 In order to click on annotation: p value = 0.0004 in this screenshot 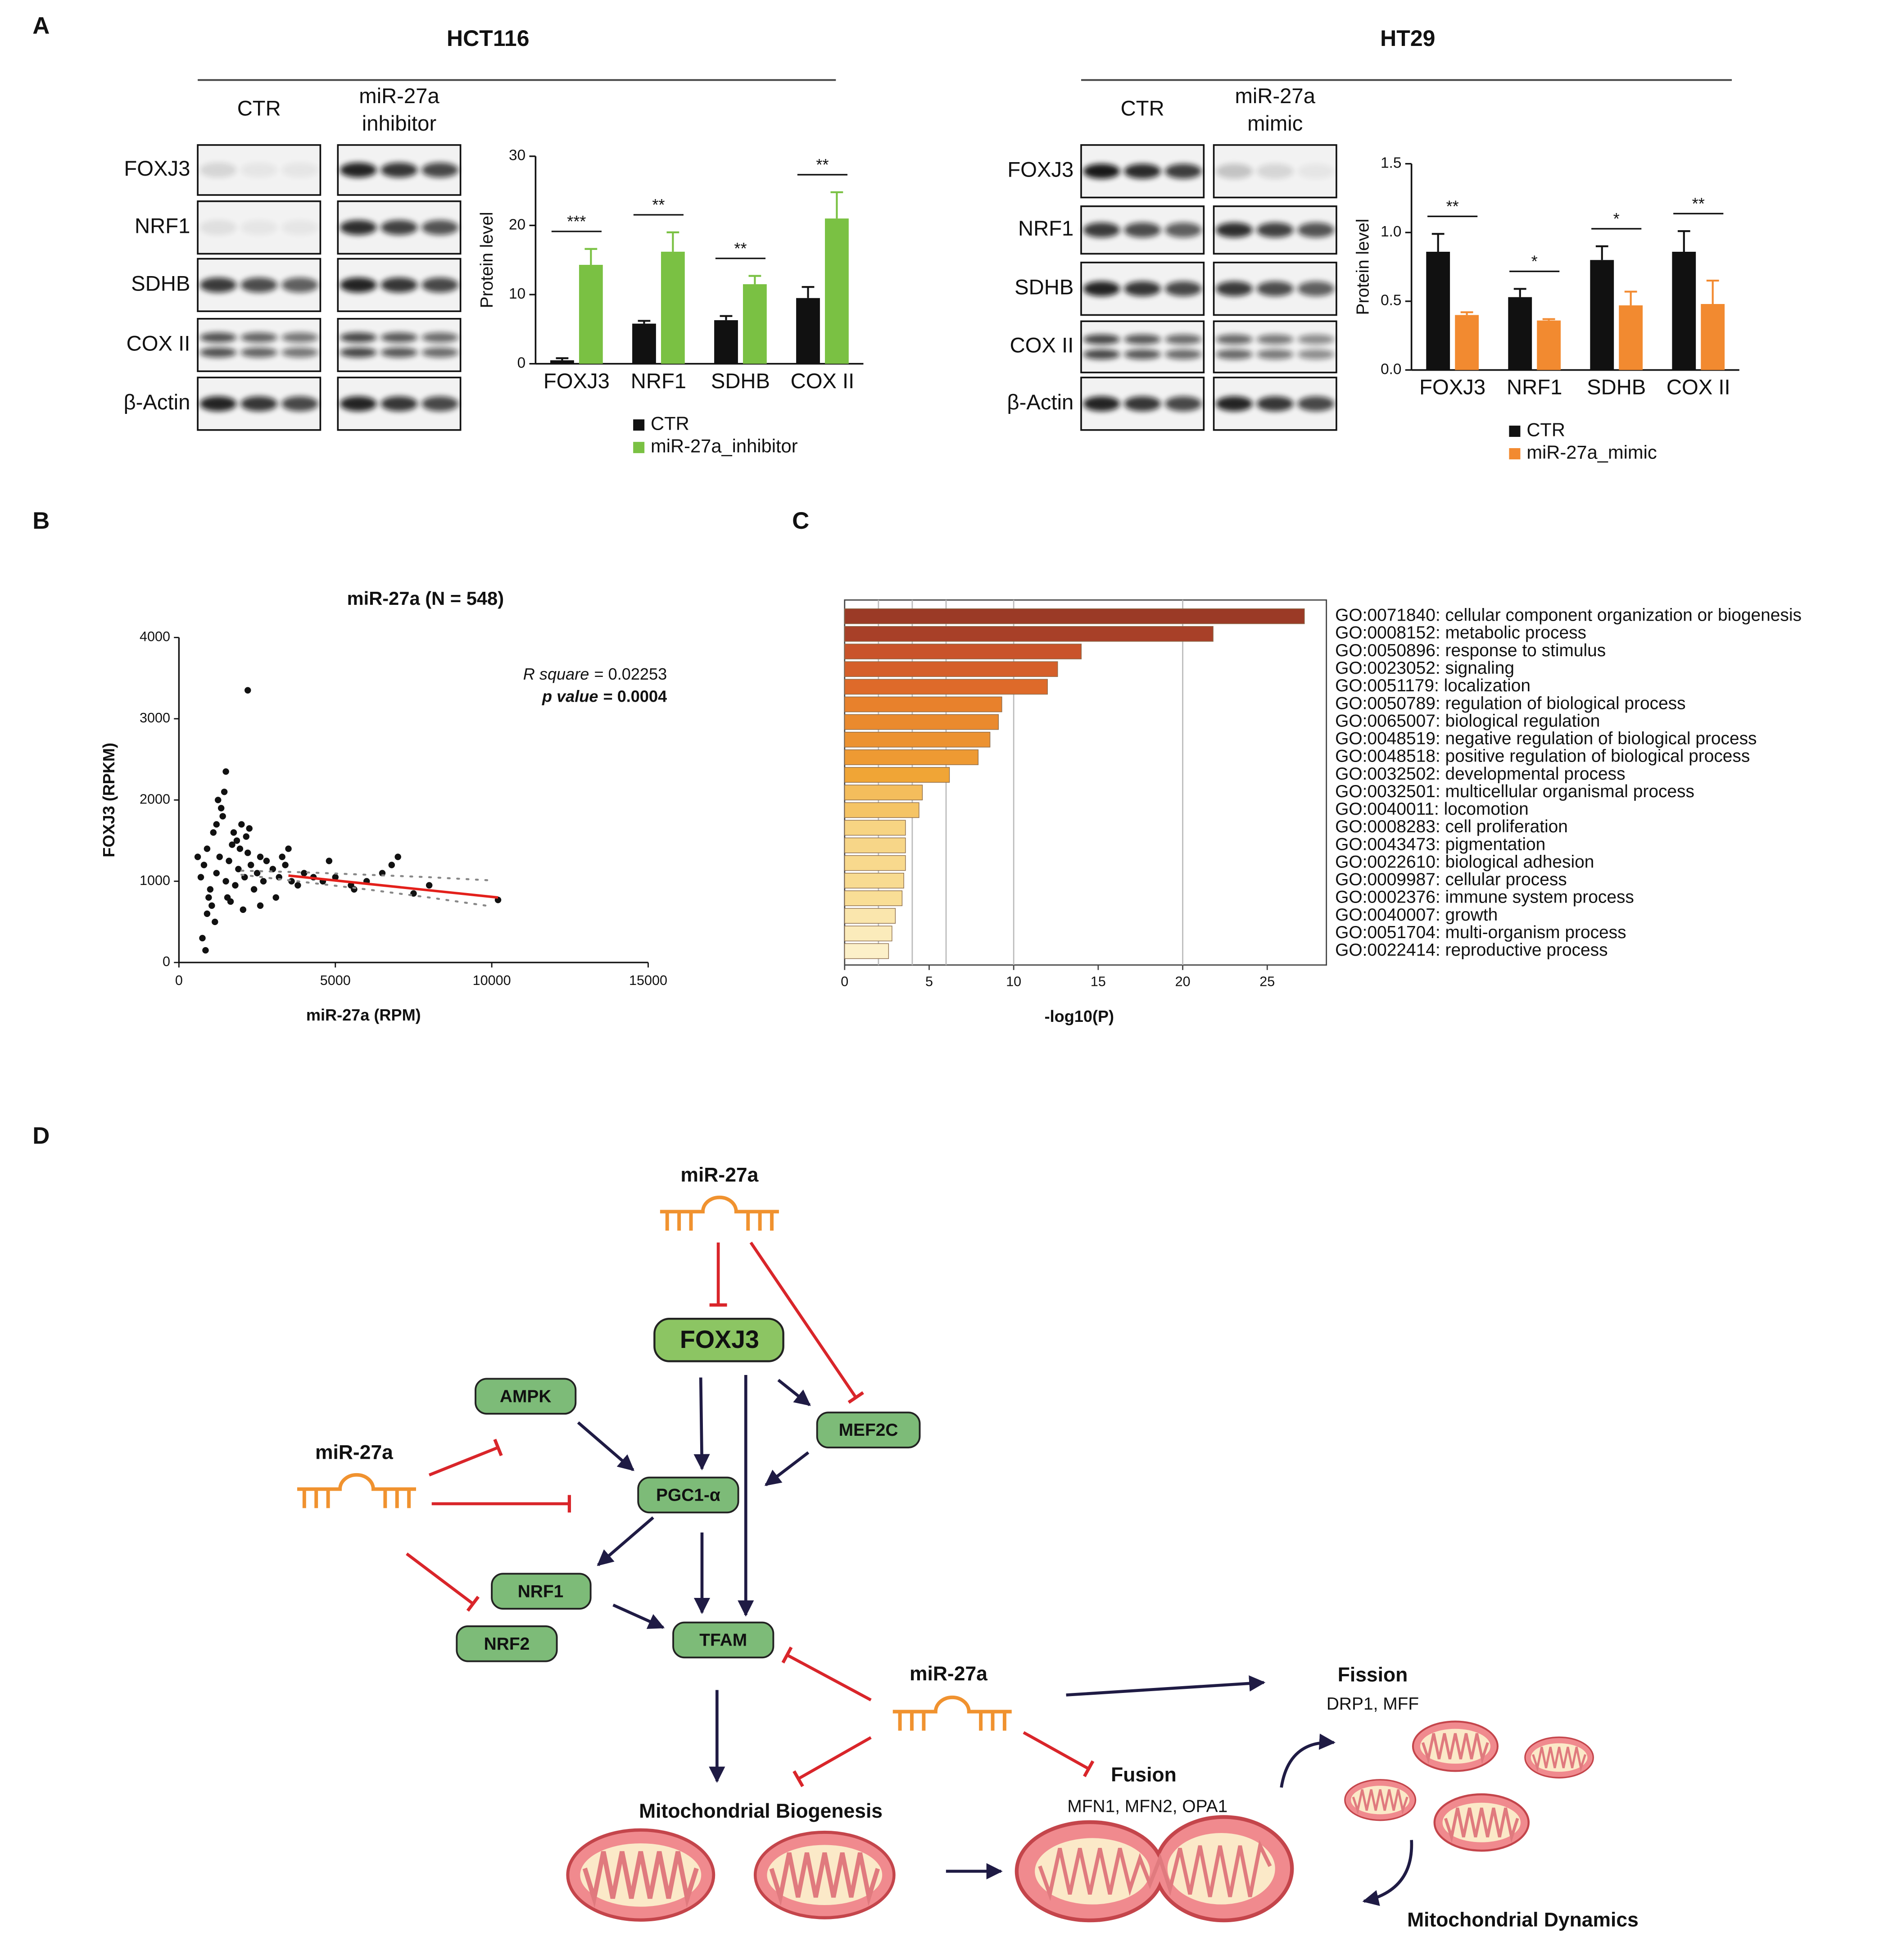, I will do `click(604, 696)`.